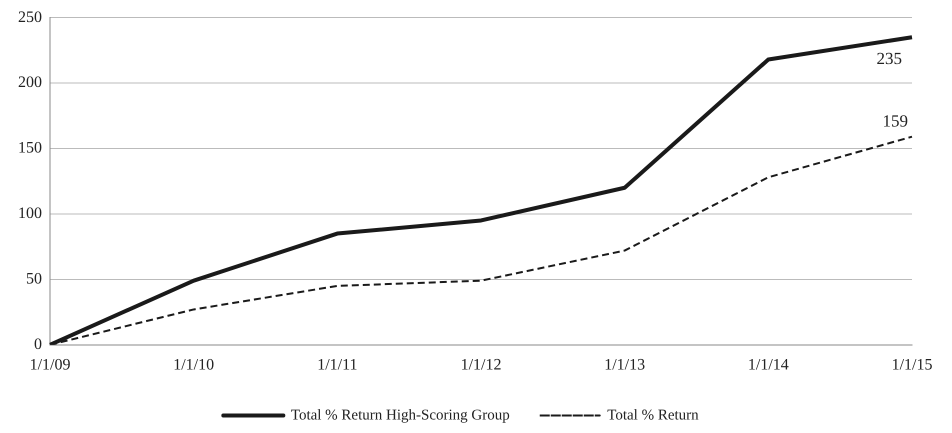  Describe the element at coordinates (34, 279) in the screenshot. I see `y-tick-label: 50` at that location.